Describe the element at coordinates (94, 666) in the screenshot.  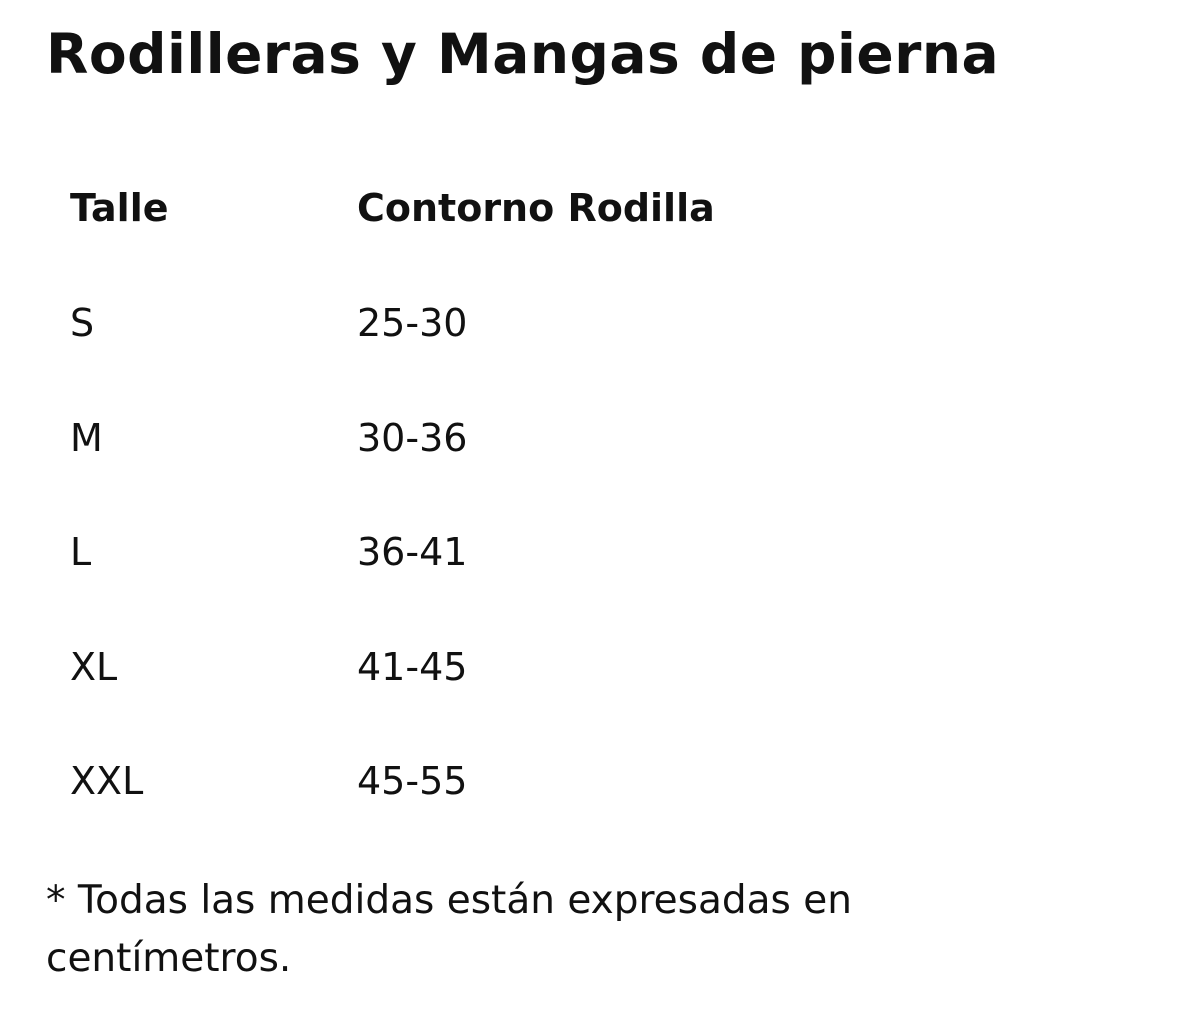
I see `table-cell: XL` at that location.